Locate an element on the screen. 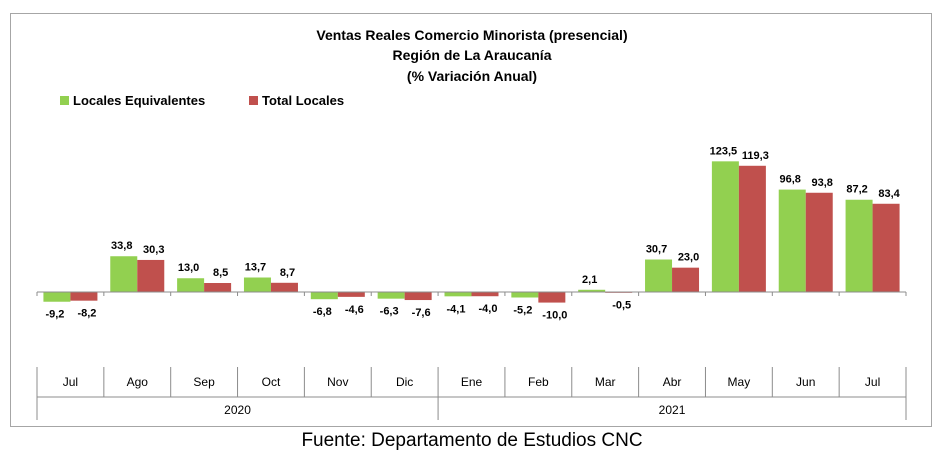 The height and width of the screenshot is (471, 944). data-label-0-0: -9,2 is located at coordinates (54, 315).